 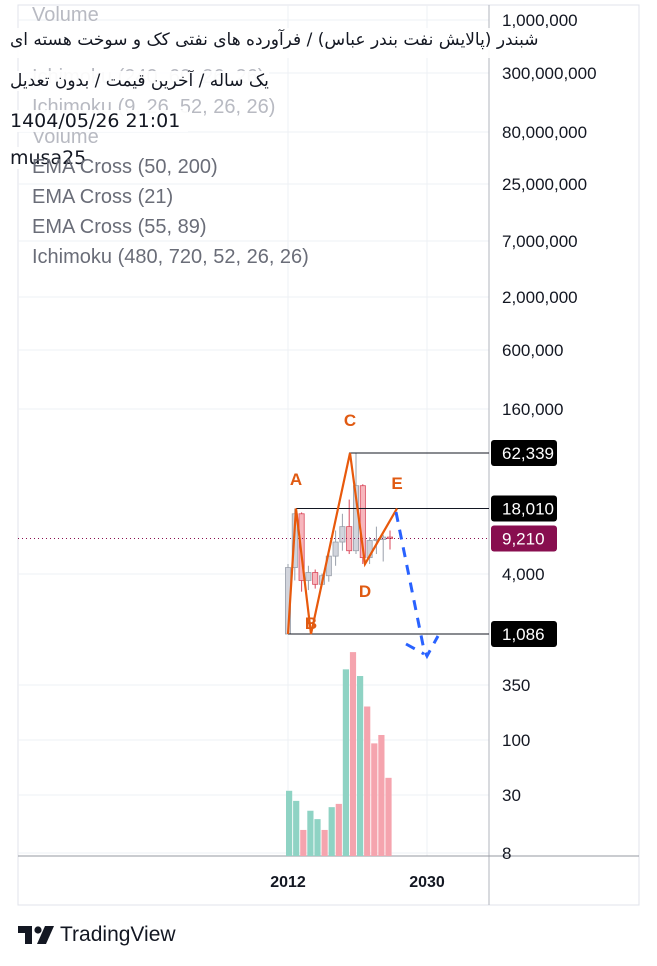 I want to click on last-price-badge-bg, so click(x=524, y=538).